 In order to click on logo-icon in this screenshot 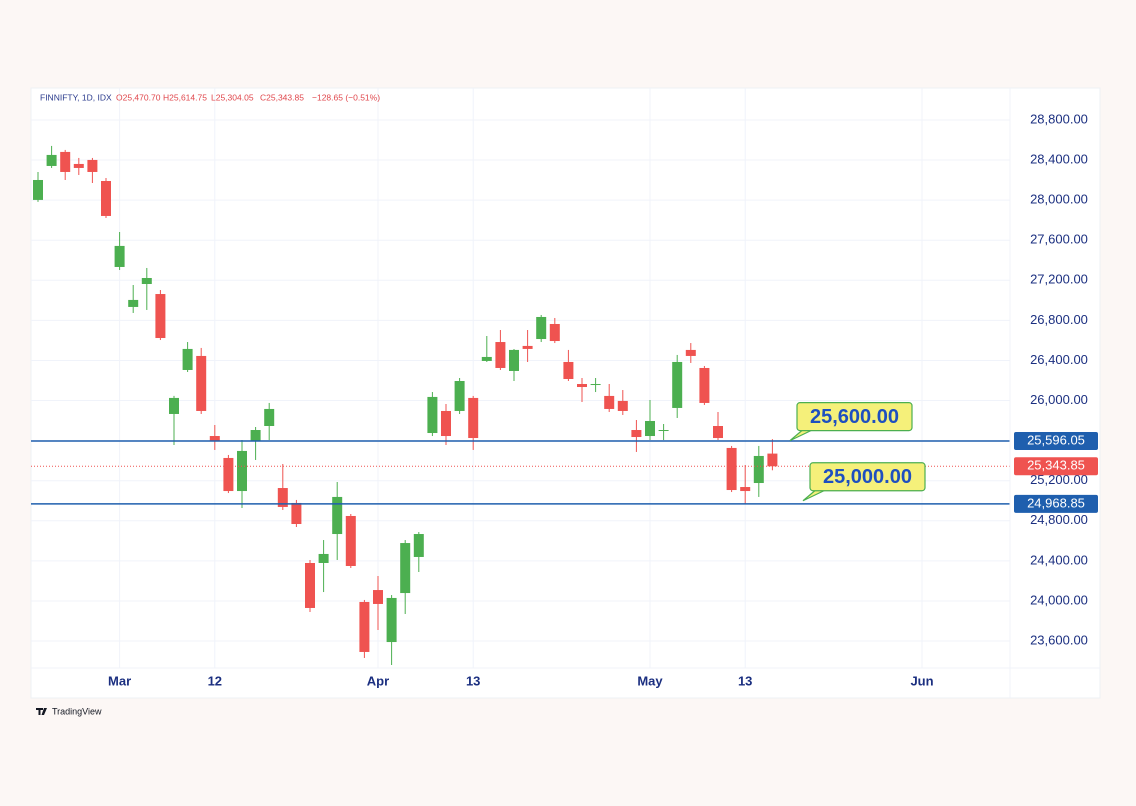, I will do `click(41, 711)`.